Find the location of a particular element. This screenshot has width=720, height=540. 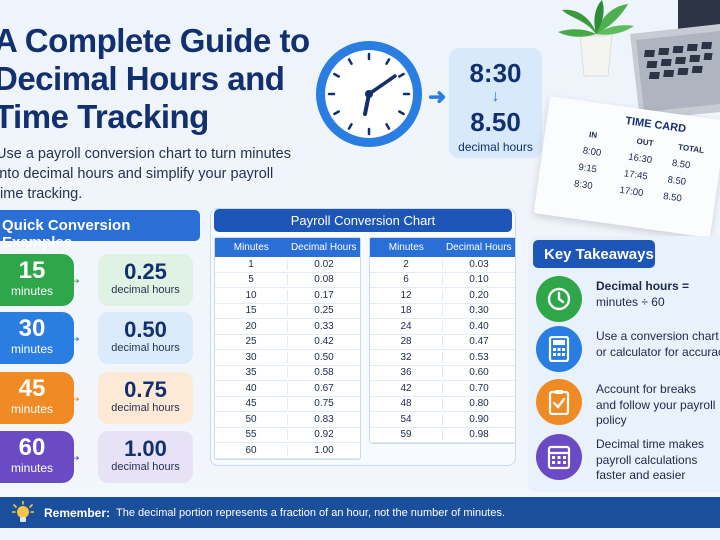

table-row: 1 0.02 is located at coordinates (287, 265).